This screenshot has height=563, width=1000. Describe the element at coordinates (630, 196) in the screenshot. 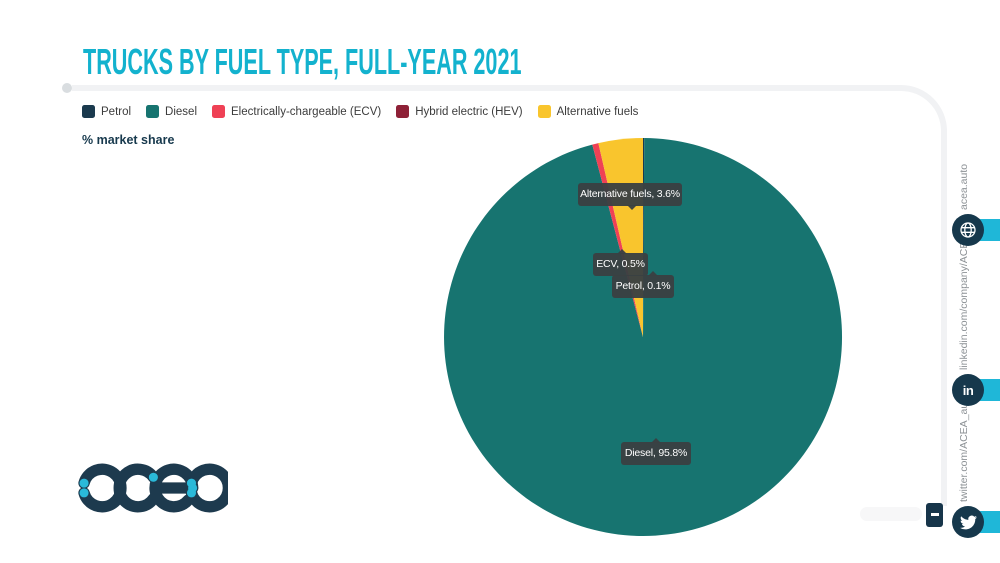

I see `data-label-alternative-fuels: Alternative fuels, 3.6%` at that location.